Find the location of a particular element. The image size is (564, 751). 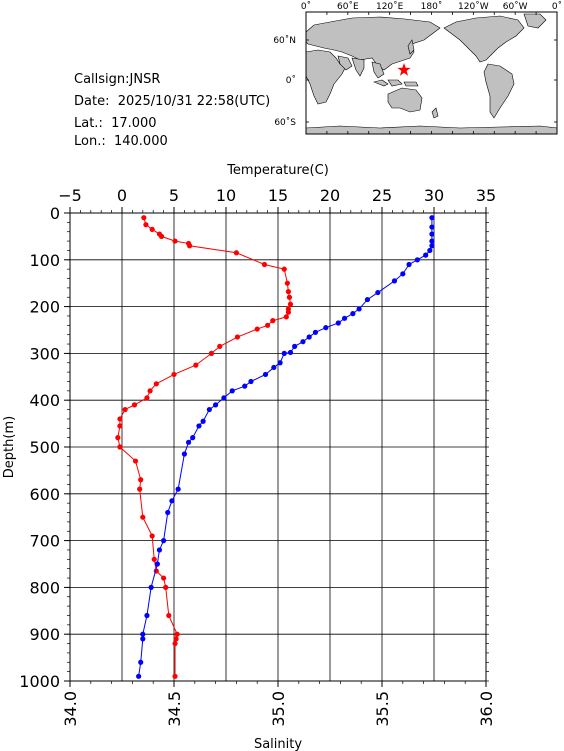

map-longitude-label: 60˚E is located at coordinates (348, 6).